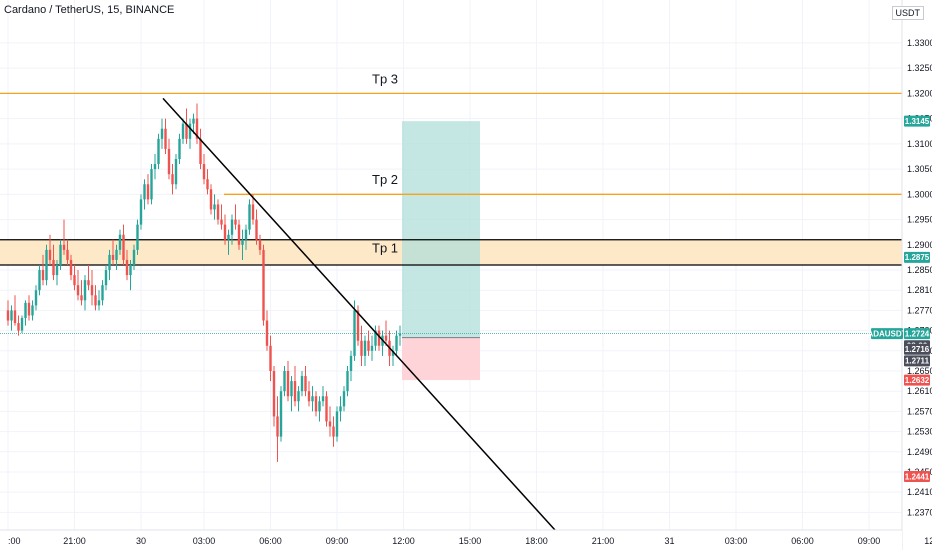 Image resolution: width=932 pixels, height=550 pixels. What do you see at coordinates (919, 432) in the screenshot?
I see `price-tick-label: 1.2530` at bounding box center [919, 432].